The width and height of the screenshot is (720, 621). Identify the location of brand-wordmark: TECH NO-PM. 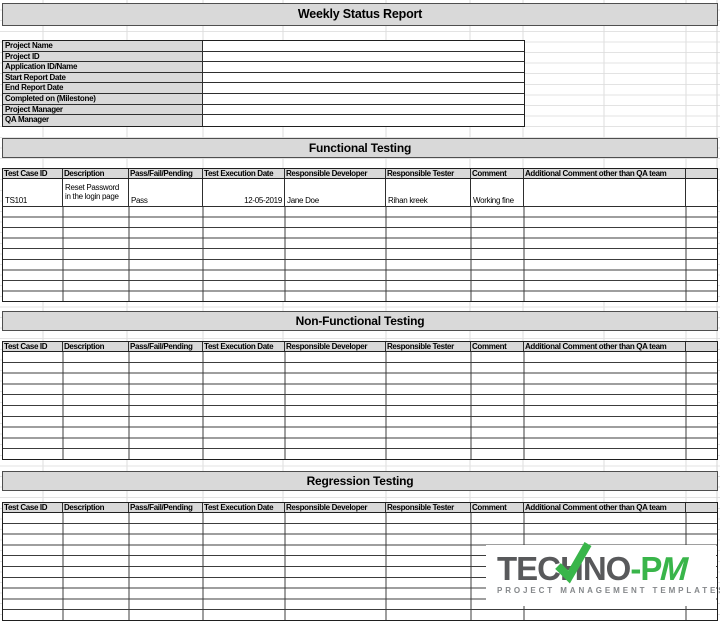
(606, 564).